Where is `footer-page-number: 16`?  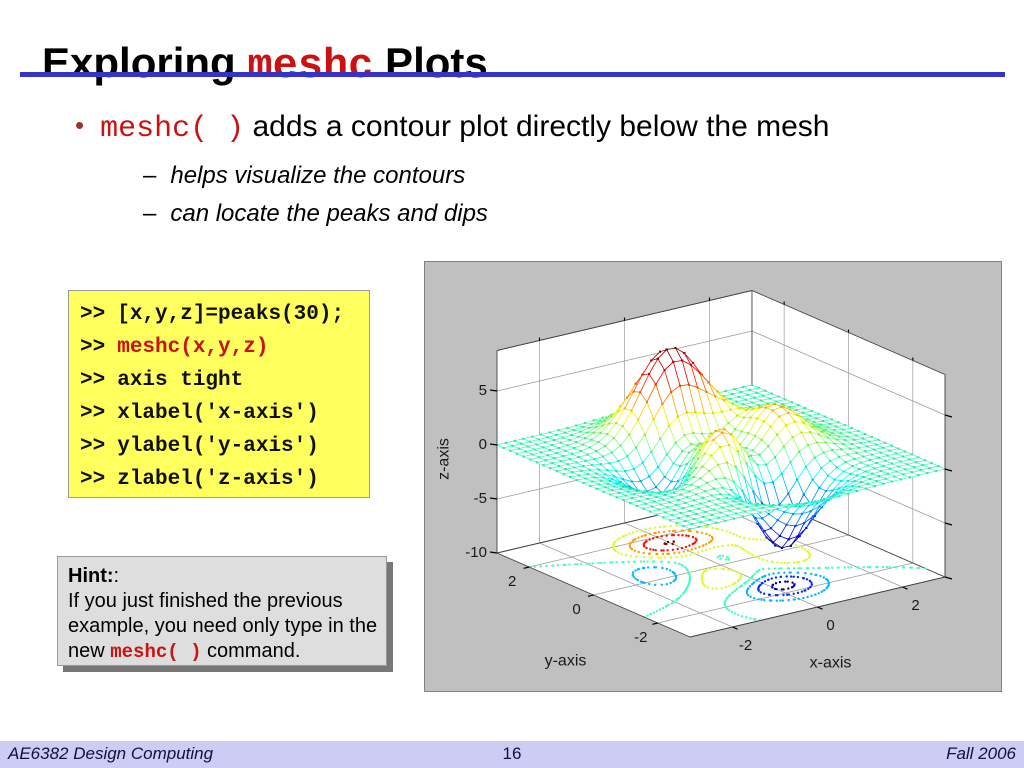 footer-page-number: 16 is located at coordinates (512, 753).